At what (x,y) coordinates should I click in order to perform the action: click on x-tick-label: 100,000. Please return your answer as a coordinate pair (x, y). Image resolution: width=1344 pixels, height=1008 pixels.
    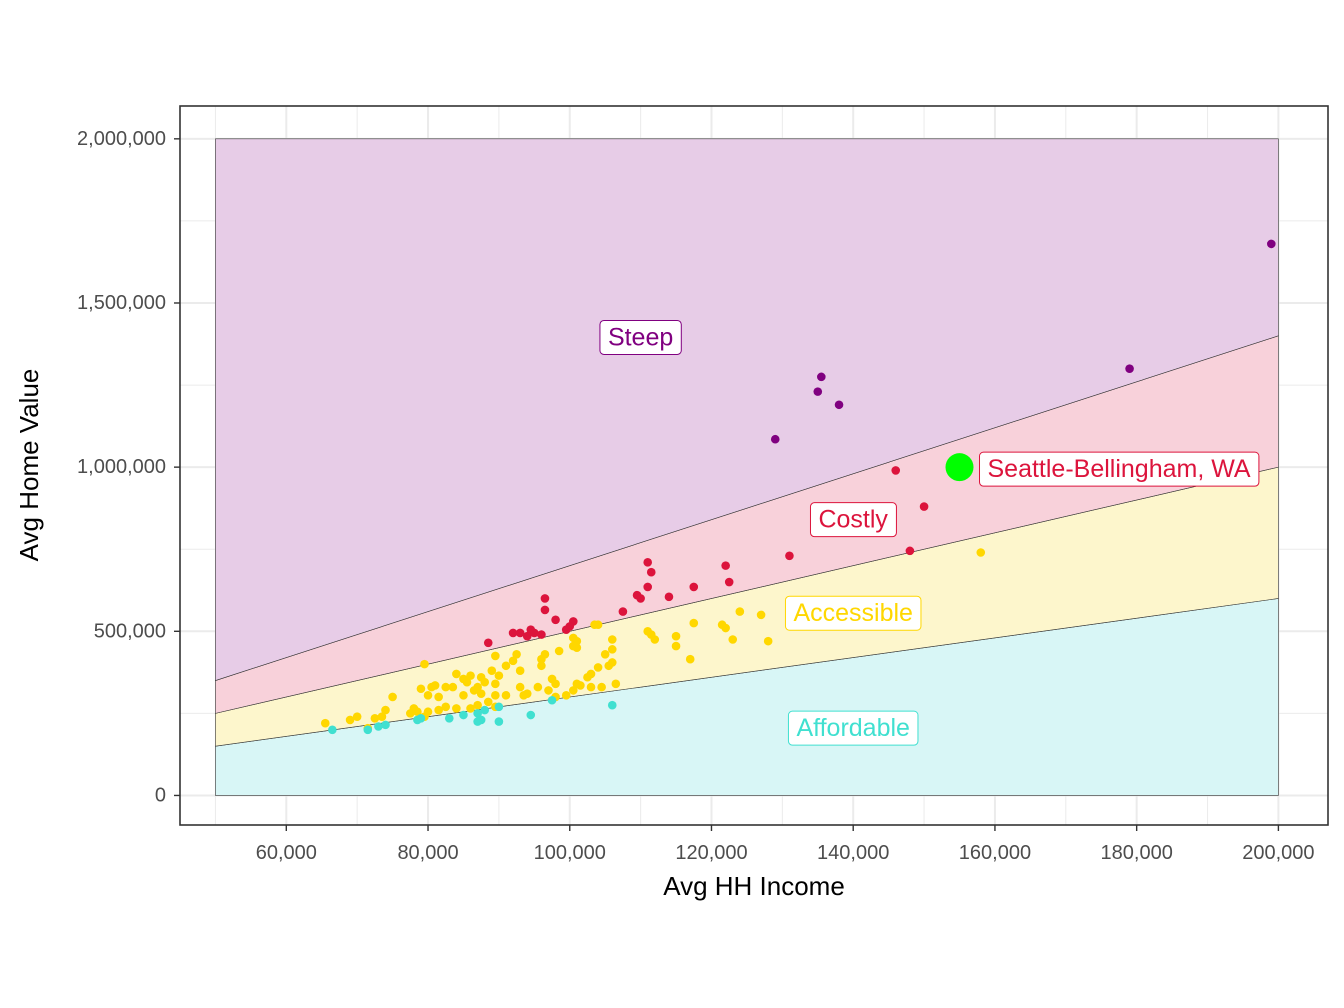
    Looking at the image, I should click on (570, 853).